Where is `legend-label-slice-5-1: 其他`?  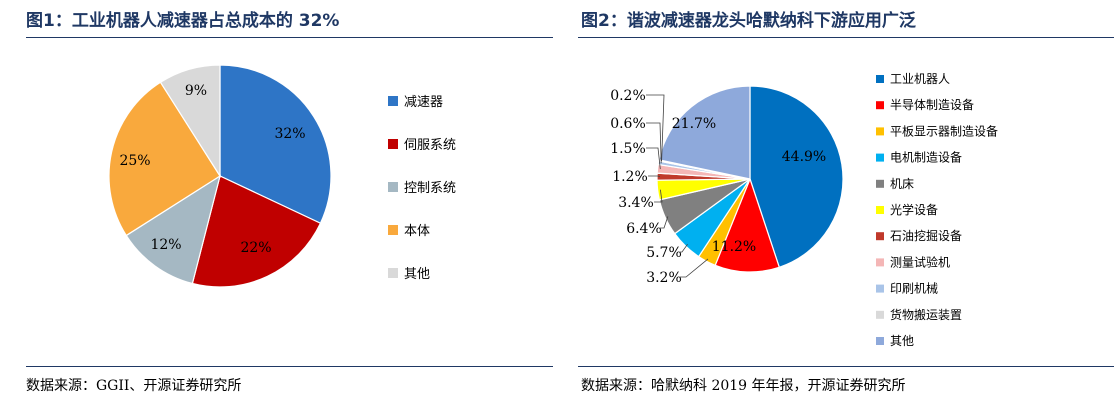 legend-label-slice-5-1: 其他 is located at coordinates (417, 274).